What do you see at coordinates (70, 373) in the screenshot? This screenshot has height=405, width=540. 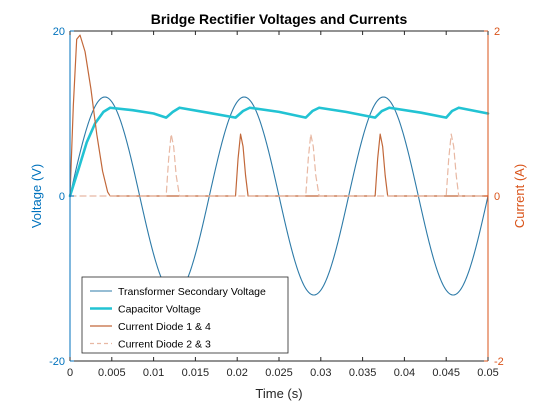 I see `x-tick-label: 0` at bounding box center [70, 373].